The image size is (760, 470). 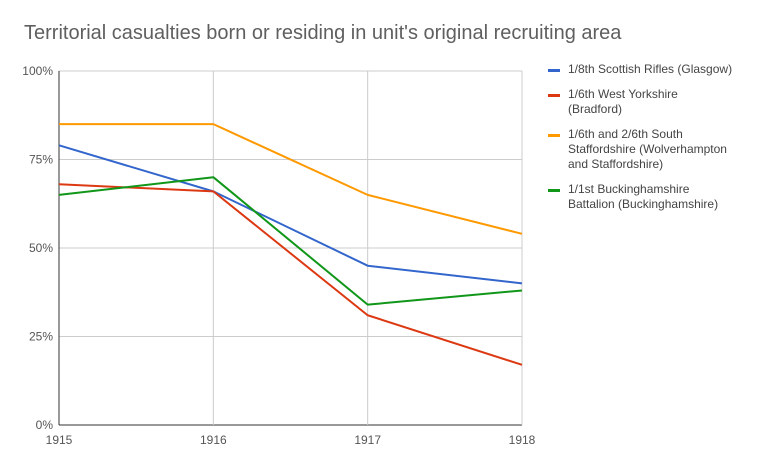 What do you see at coordinates (37, 71) in the screenshot?
I see `y-tick-label: 100%` at bounding box center [37, 71].